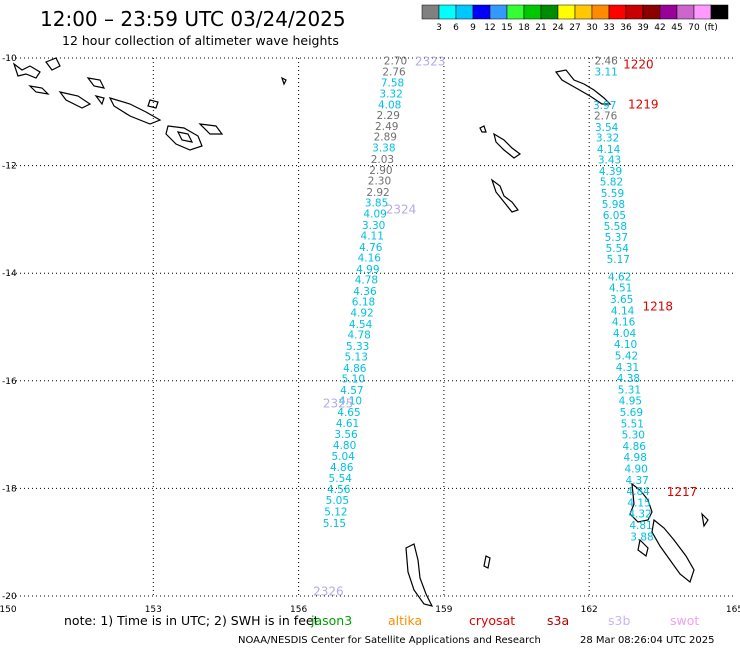 Image resolution: width=740 pixels, height=650 pixels. What do you see at coordinates (492, 620) in the screenshot?
I see `mission-label: cryosat` at bounding box center [492, 620].